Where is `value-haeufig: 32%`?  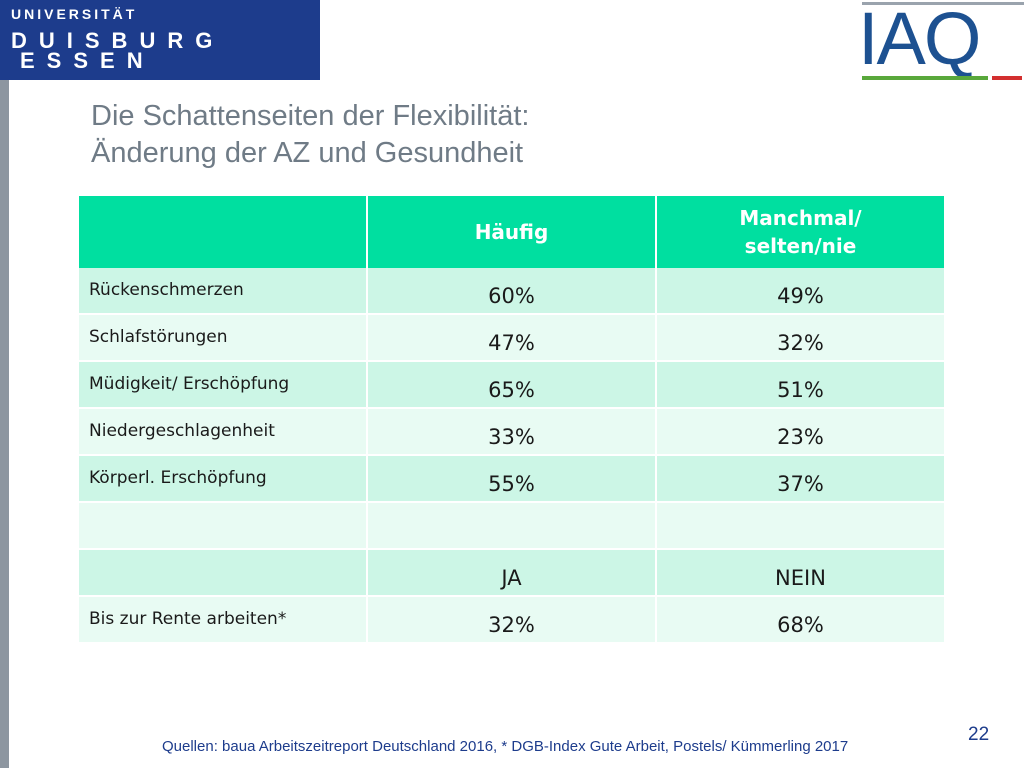
value-haeufig: 32% is located at coordinates (511, 620).